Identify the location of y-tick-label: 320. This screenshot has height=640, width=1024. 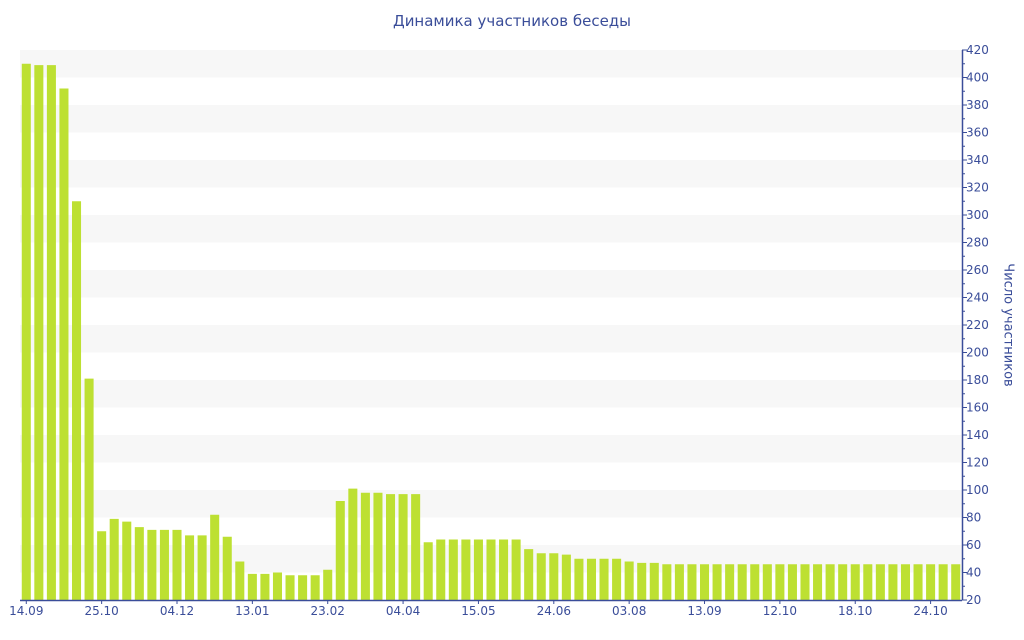
(977, 188).